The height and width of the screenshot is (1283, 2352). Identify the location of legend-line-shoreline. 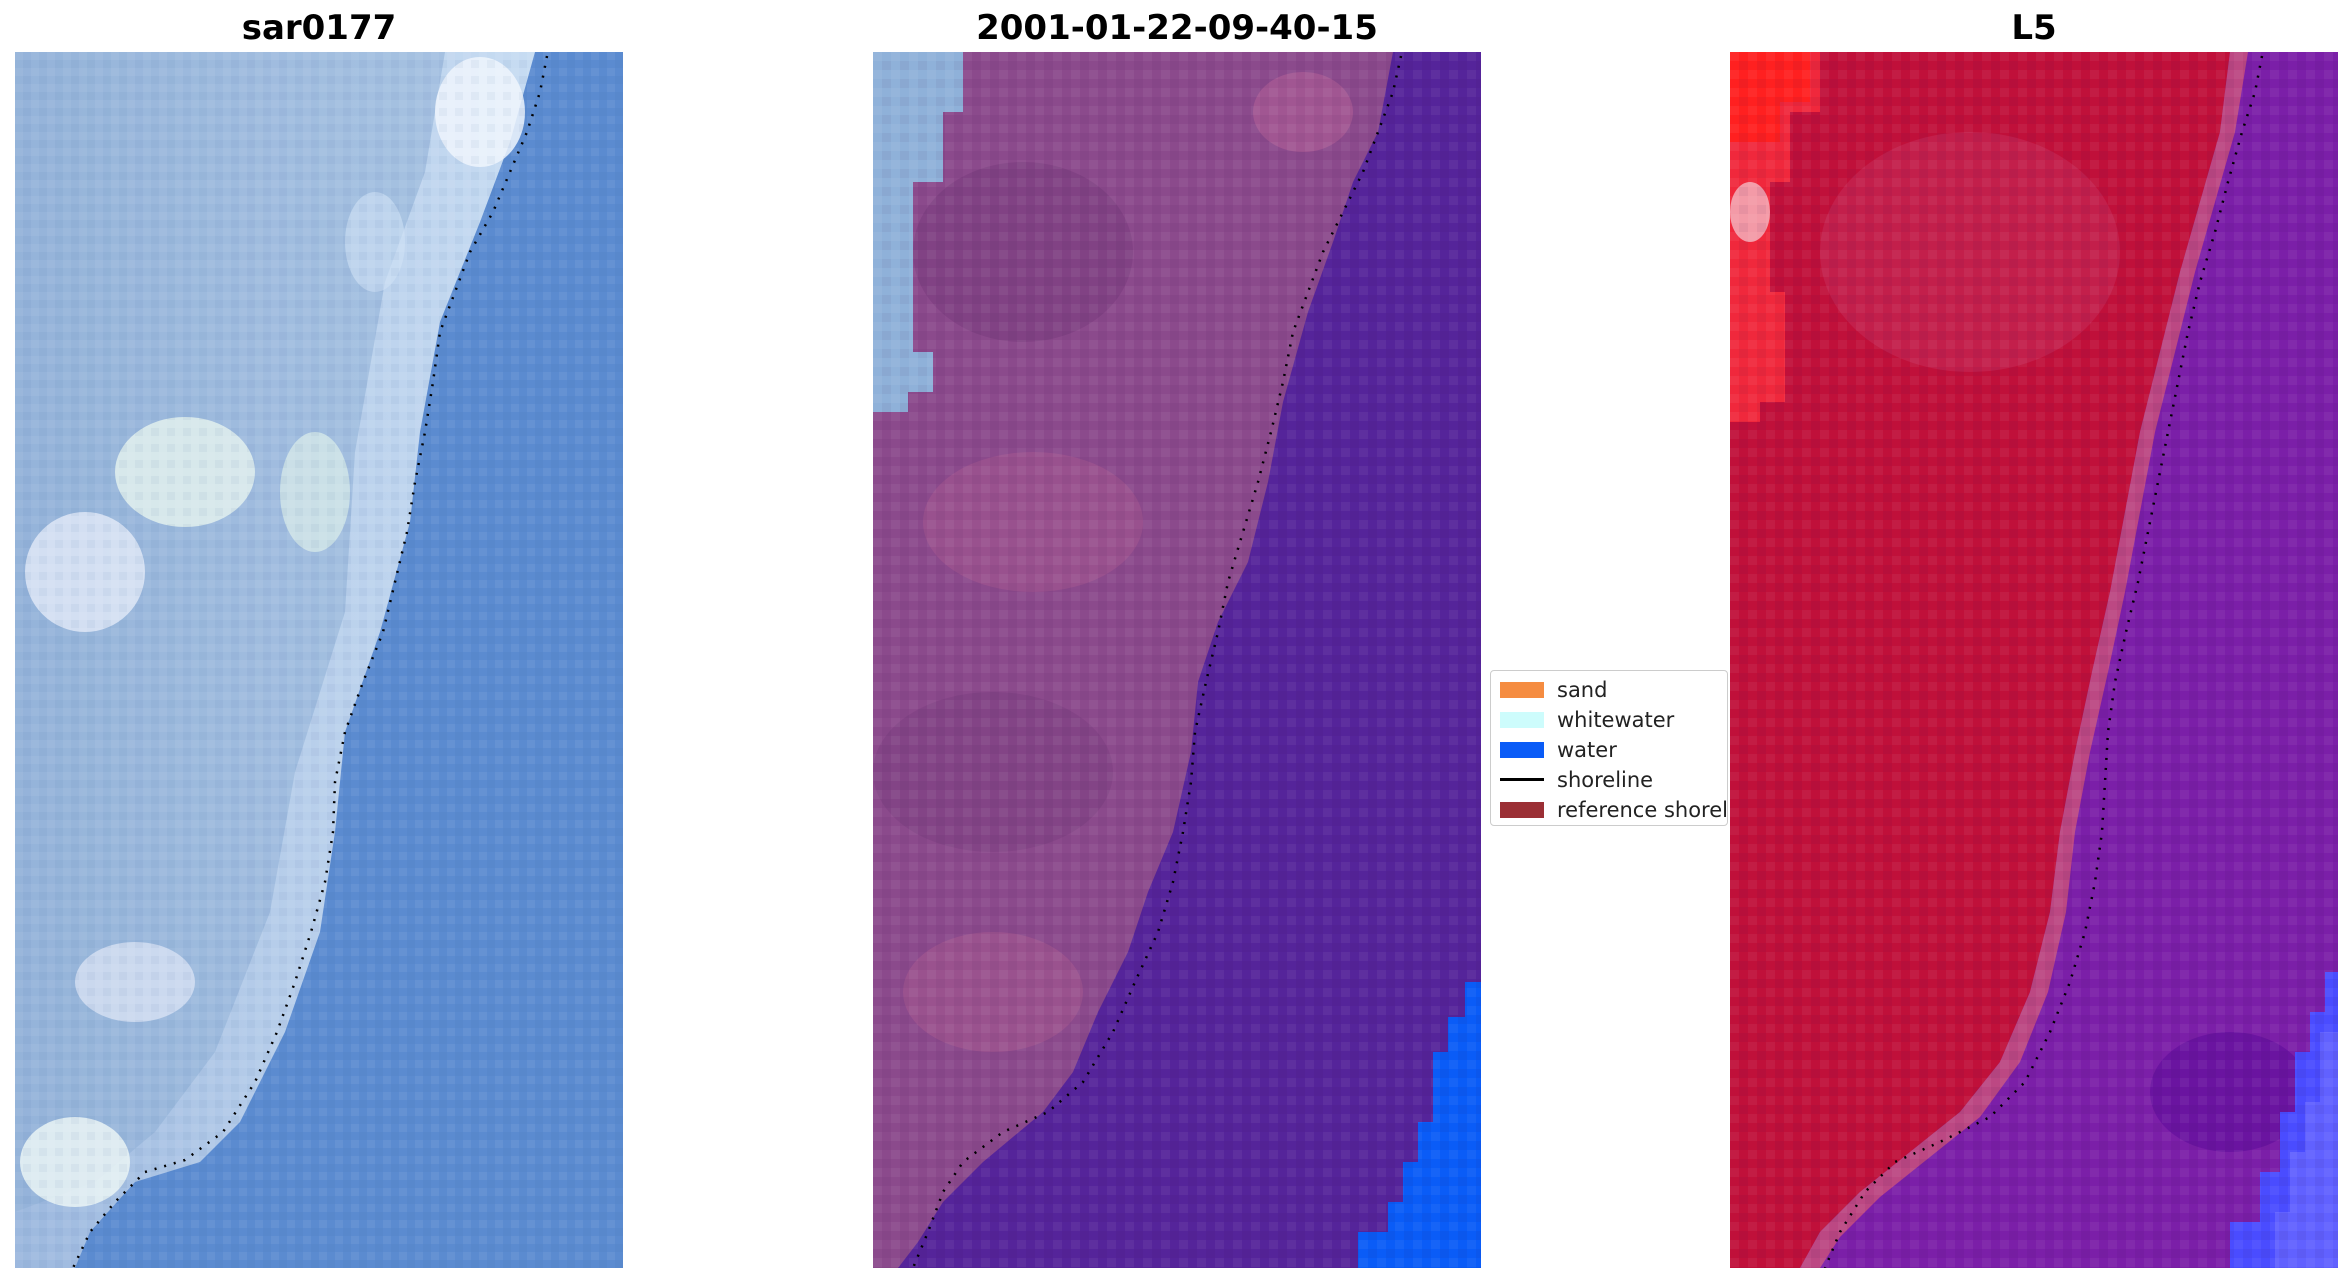
(1522, 779).